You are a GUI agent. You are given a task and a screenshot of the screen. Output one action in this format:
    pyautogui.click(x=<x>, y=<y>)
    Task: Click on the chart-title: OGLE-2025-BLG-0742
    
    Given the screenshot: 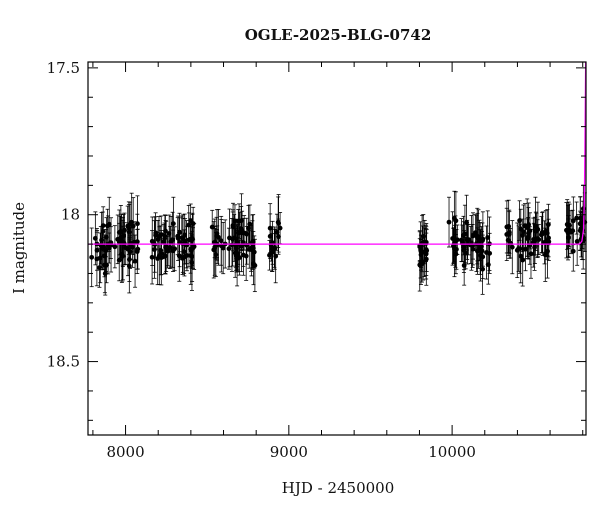 What is the action you would take?
    pyautogui.click(x=338, y=35)
    